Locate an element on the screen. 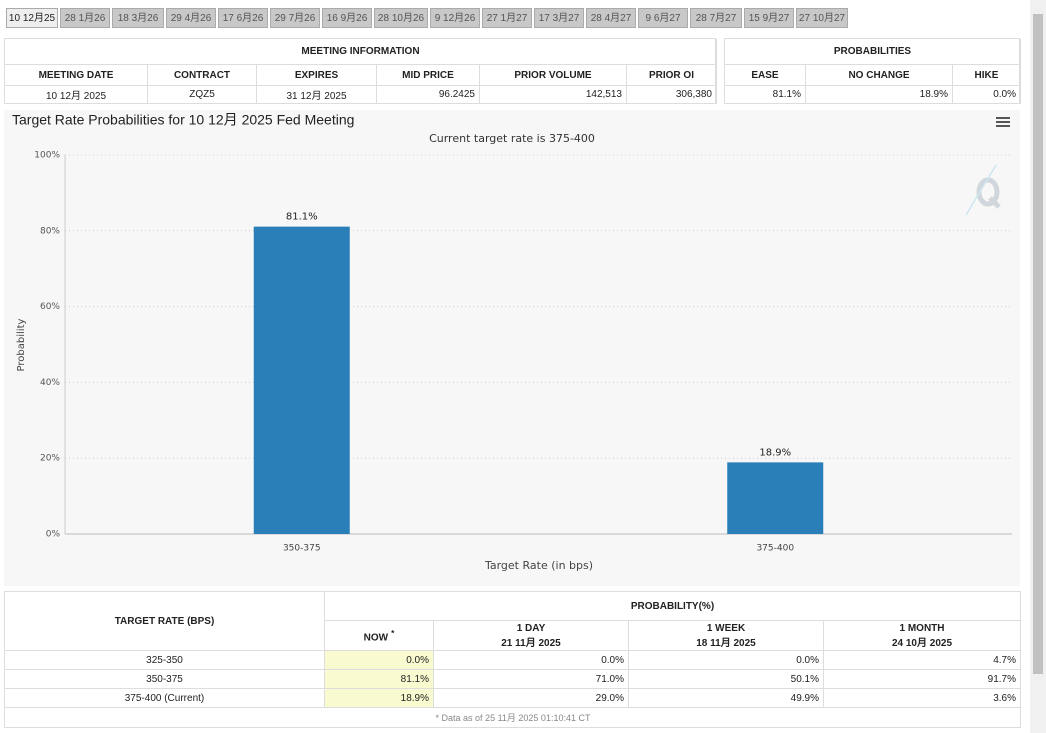 This screenshot has width=1046, height=733. header-date: 24 10月 2025 is located at coordinates (922, 643).